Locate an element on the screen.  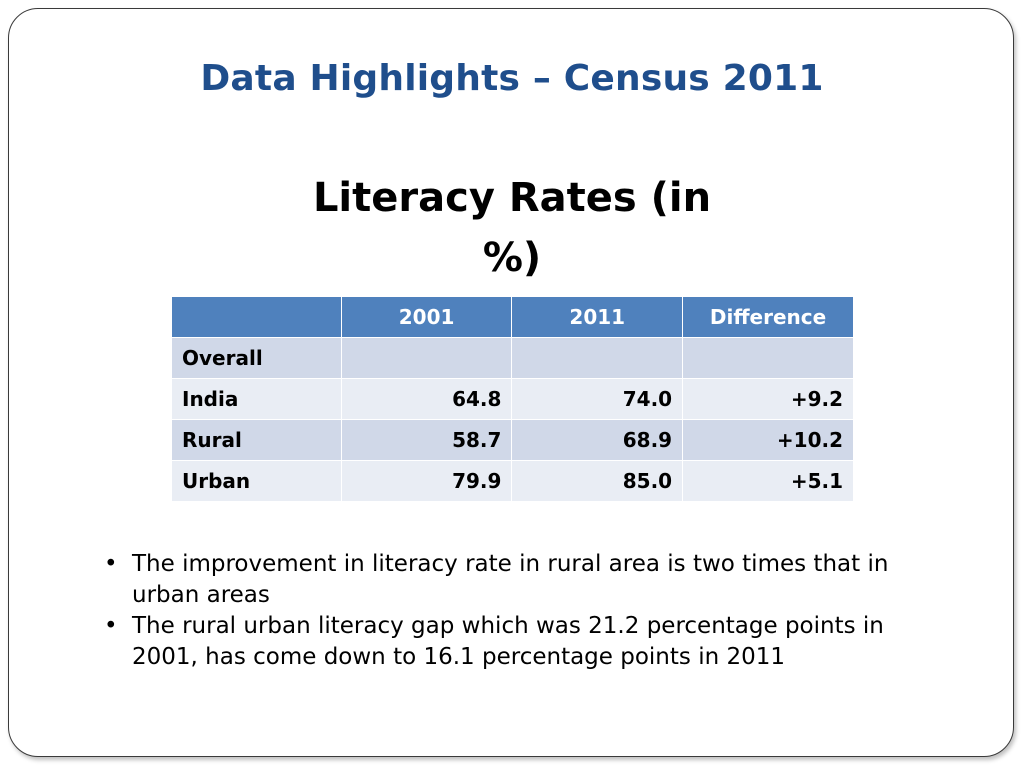
table-row: Overall is located at coordinates (512, 358).